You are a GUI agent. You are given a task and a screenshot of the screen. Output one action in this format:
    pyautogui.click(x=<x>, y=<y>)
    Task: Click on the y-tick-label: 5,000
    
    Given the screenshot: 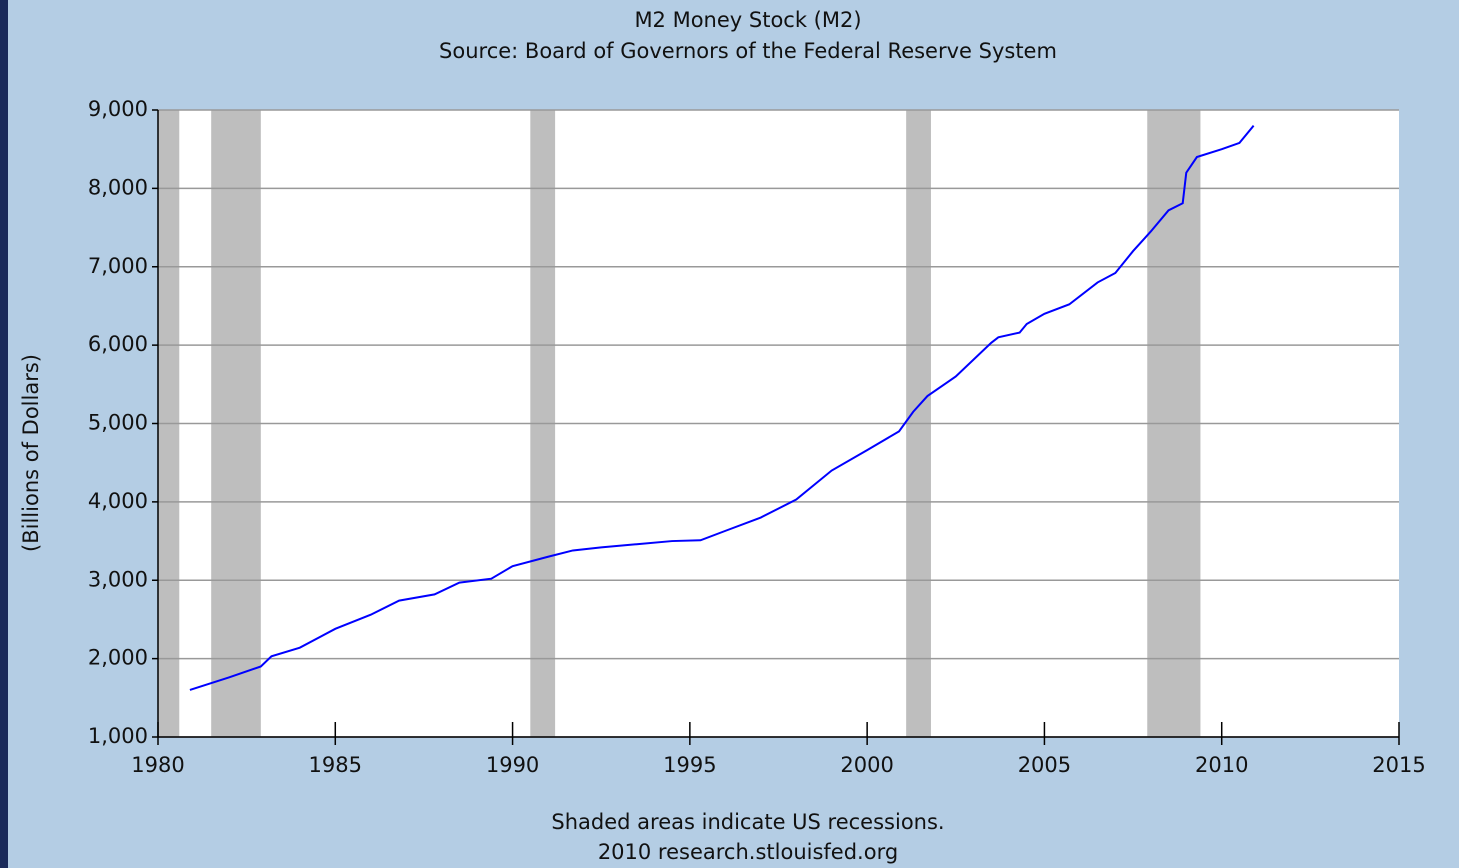 What is the action you would take?
    pyautogui.click(x=118, y=423)
    